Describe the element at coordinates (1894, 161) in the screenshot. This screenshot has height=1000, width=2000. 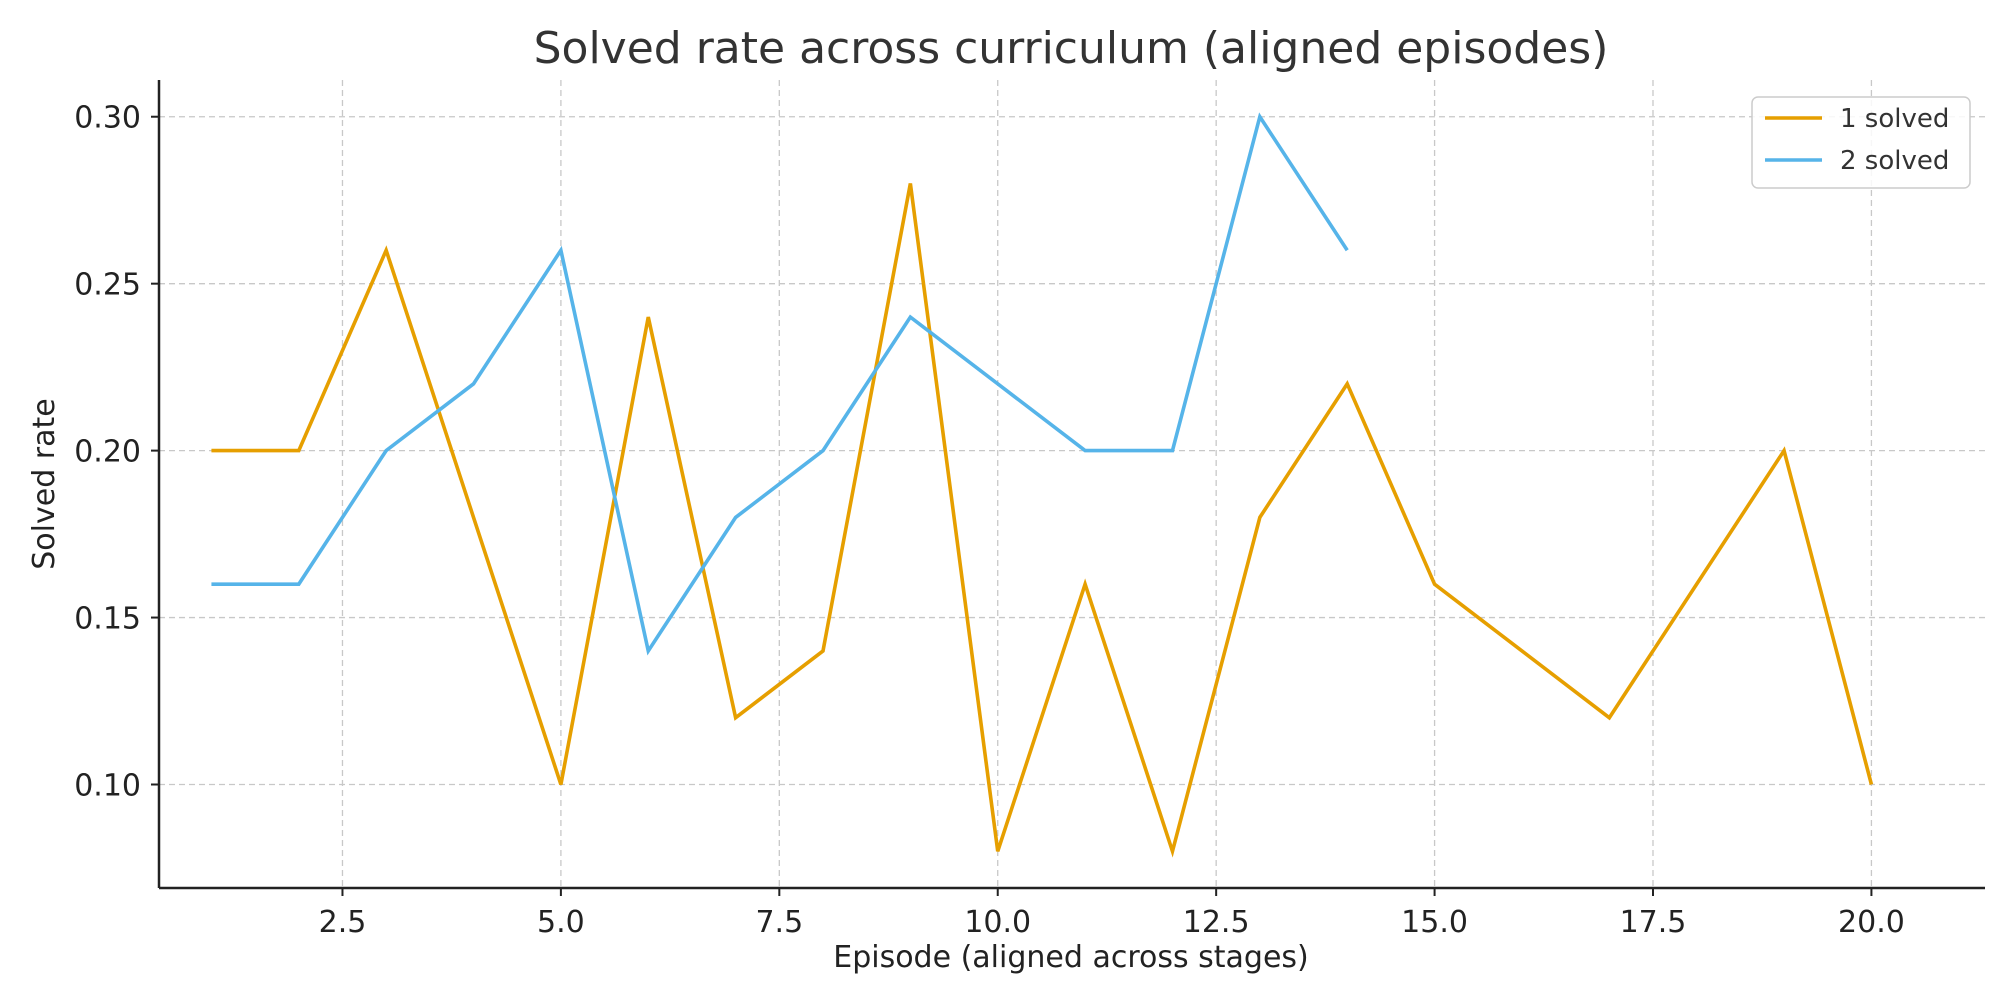
I see `legend-label-2-solved: 2 solved` at that location.